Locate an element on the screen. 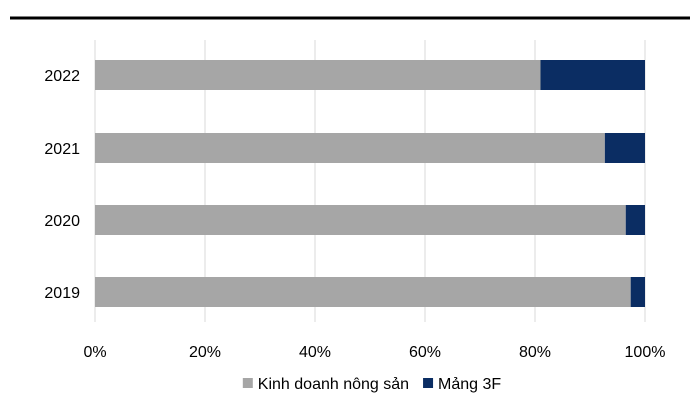 The height and width of the screenshot is (404, 697). legend-label: Kinh doanh nông sản is located at coordinates (333, 384).